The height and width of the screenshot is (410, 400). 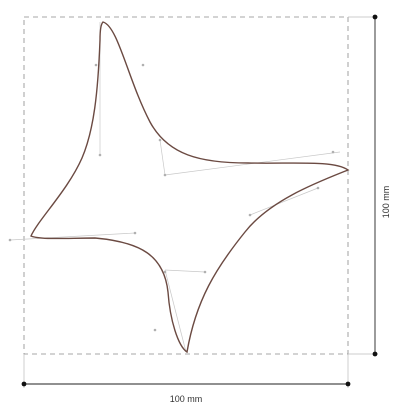 What do you see at coordinates (369, 185) in the screenshot?
I see `vertical-dimension: 100 mm` at bounding box center [369, 185].